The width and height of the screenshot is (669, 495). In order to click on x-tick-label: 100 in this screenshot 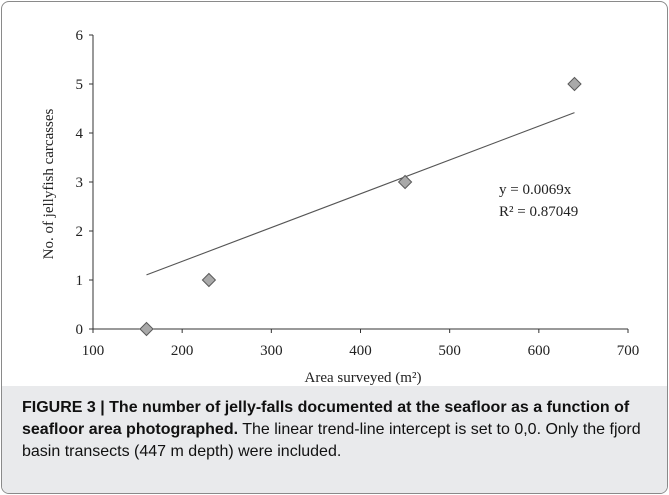, I will do `click(93, 351)`.